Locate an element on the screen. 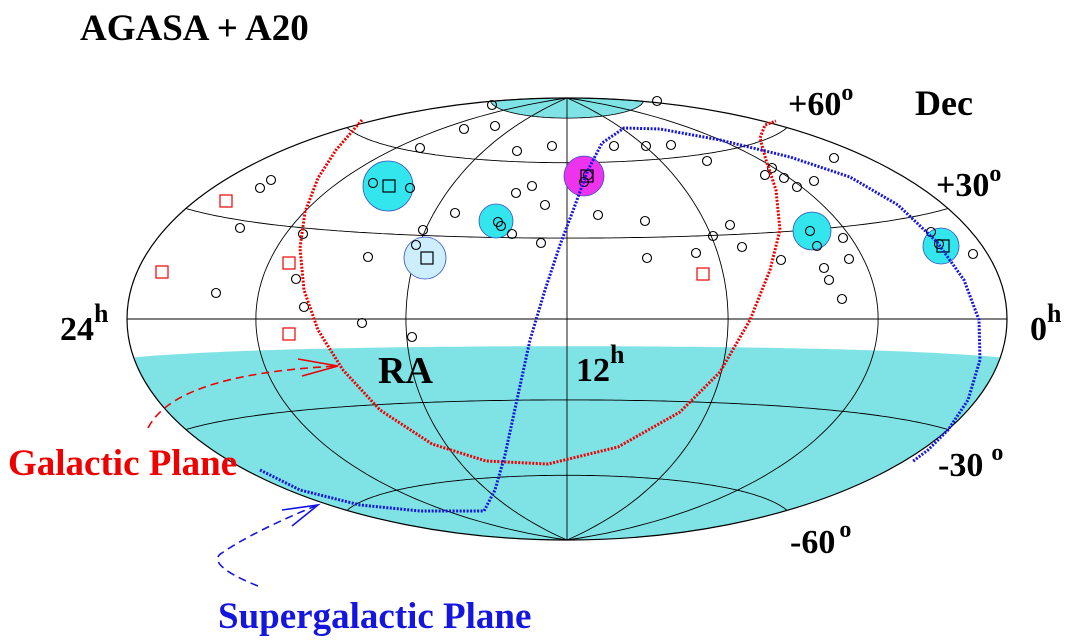 The image size is (1074, 642). ra-label-24h: 24h is located at coordinates (84, 323).